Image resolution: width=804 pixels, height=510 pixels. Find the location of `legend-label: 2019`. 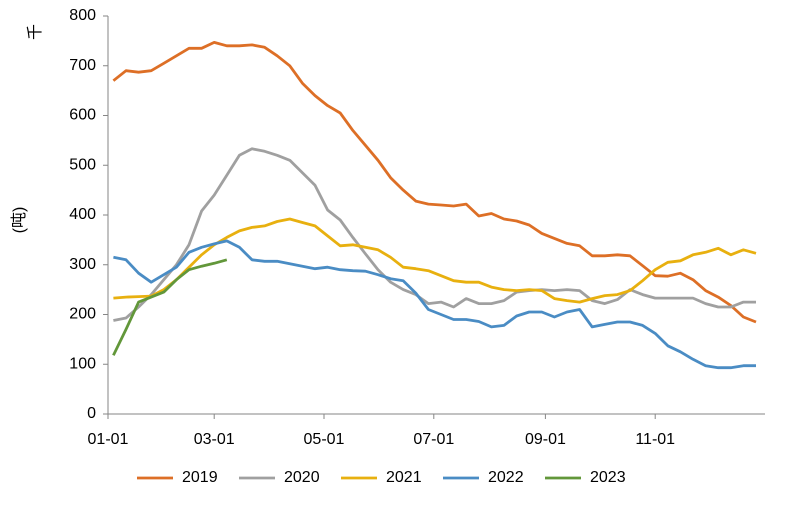

legend-label: 2019 is located at coordinates (200, 477).